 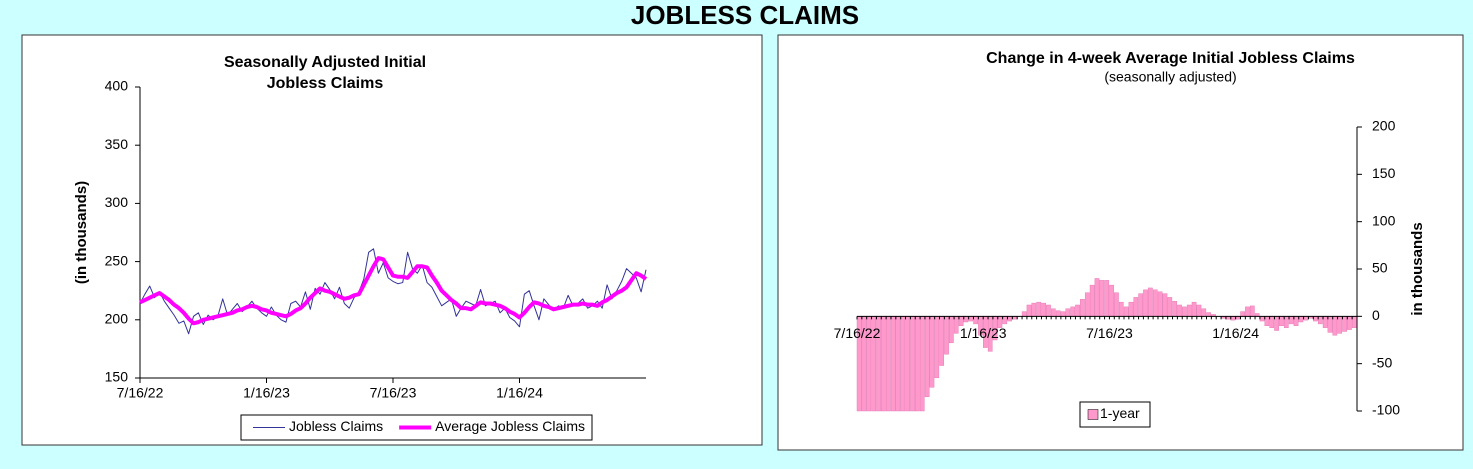 I want to click on y-tick-label: 50, so click(x=1380, y=268).